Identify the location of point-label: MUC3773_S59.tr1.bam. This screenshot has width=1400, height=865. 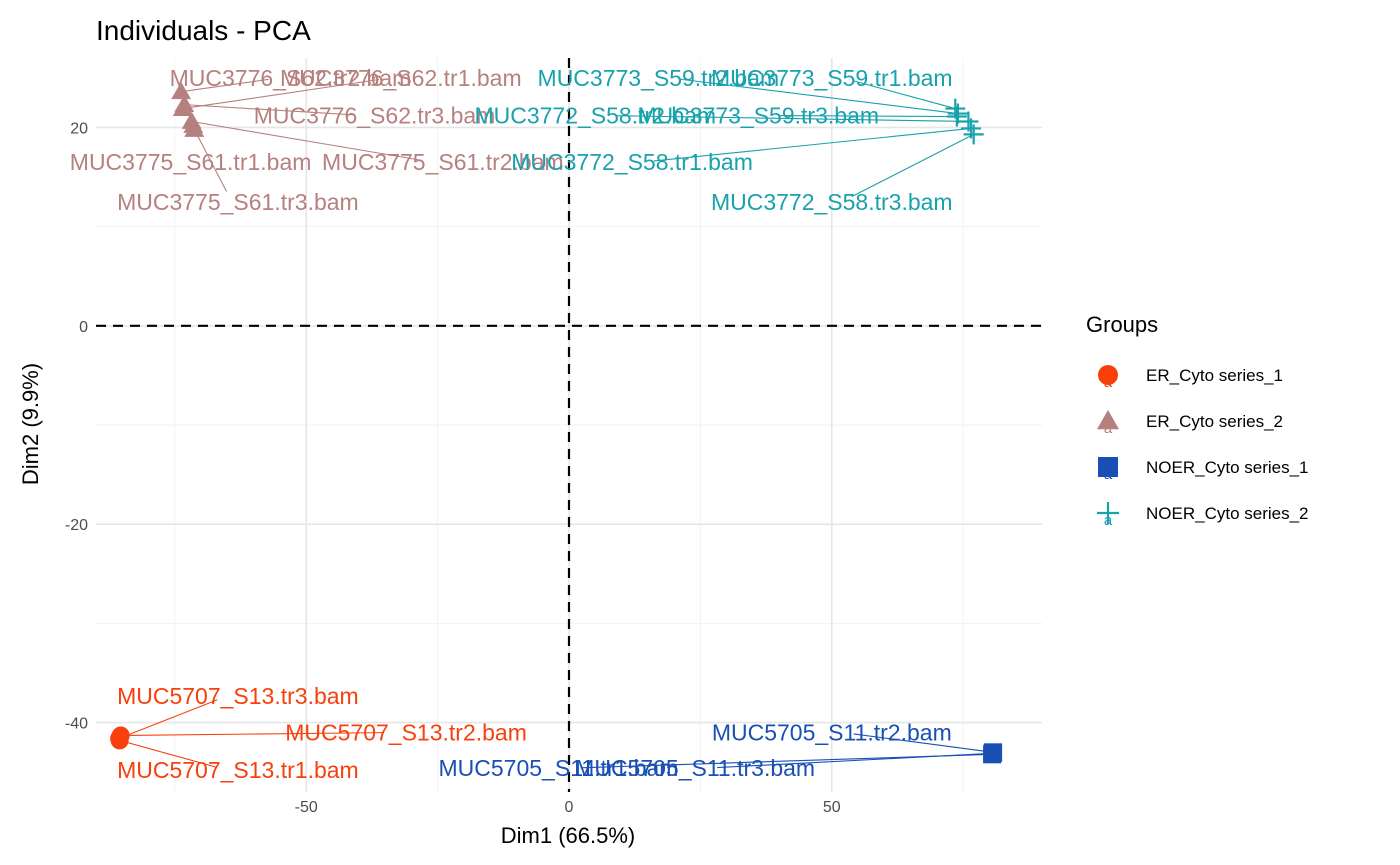
(832, 78).